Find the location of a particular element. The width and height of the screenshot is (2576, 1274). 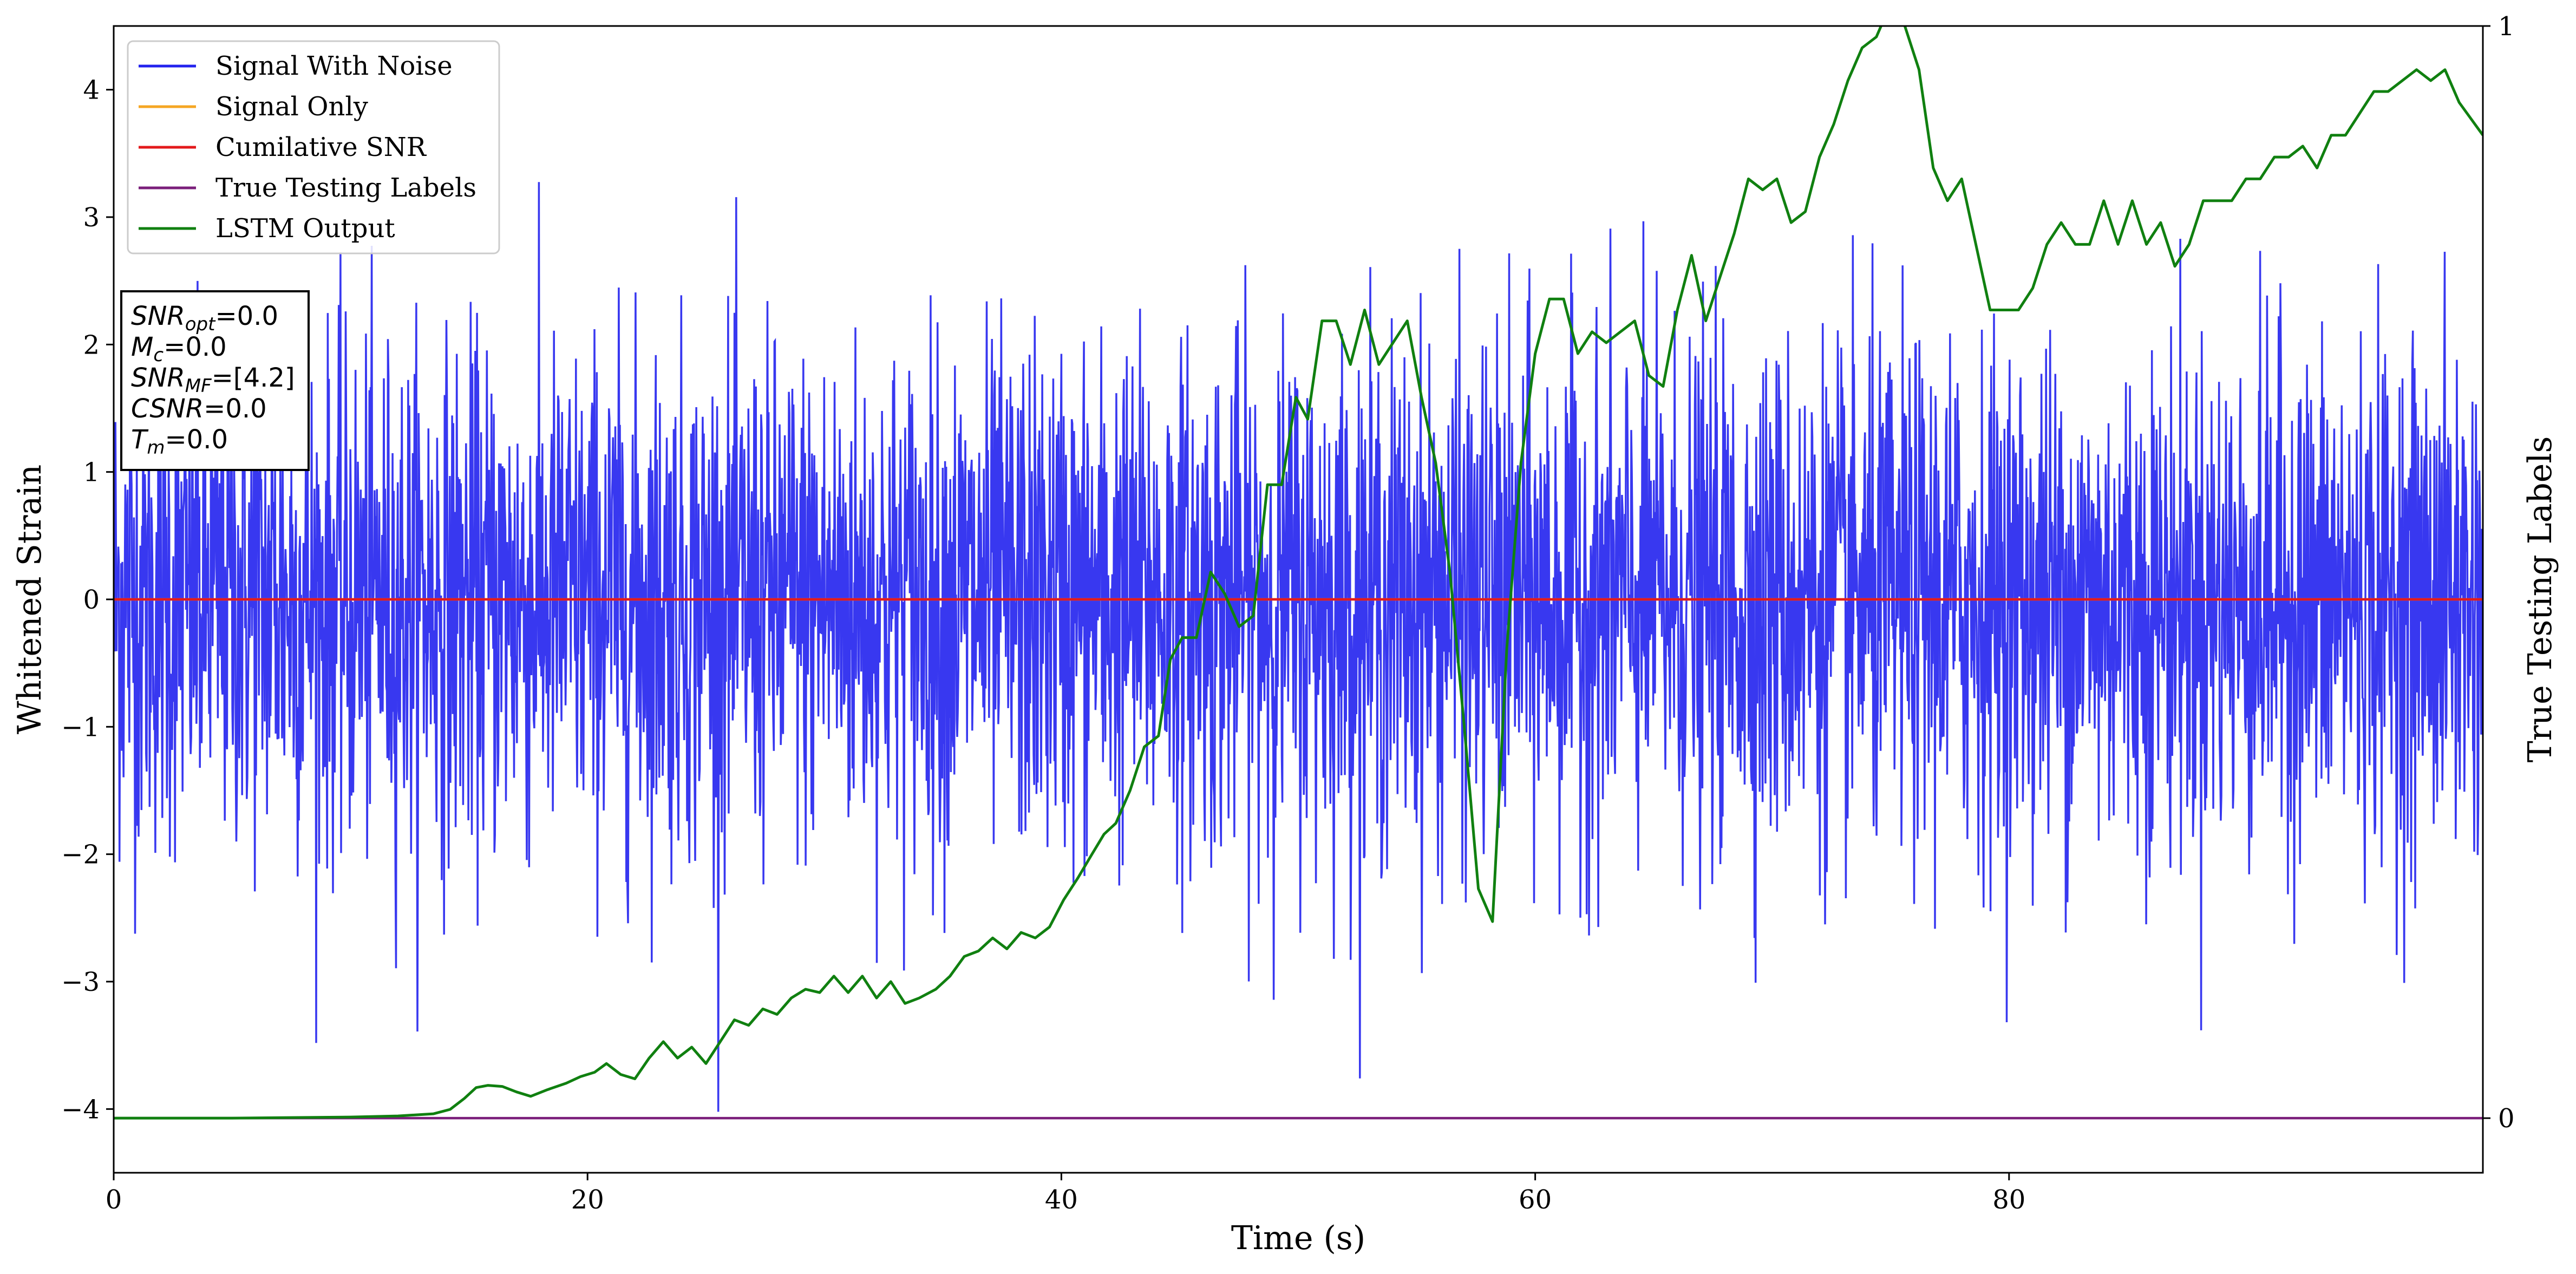

x-tick-label: 0 is located at coordinates (114, 1200).